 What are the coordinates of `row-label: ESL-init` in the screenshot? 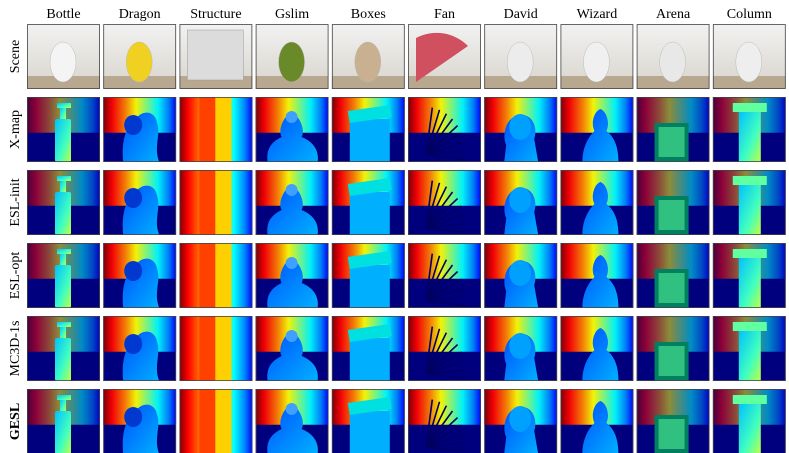 It's located at (15, 202).